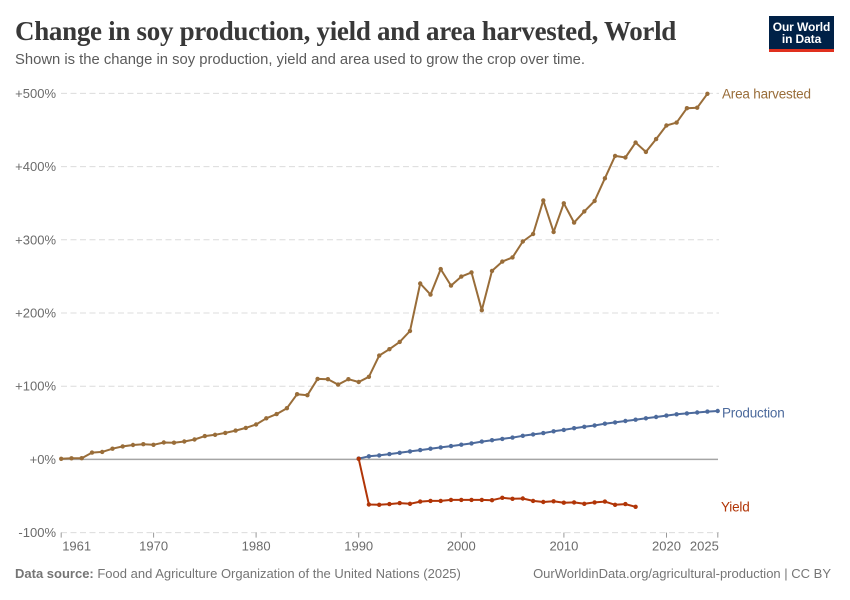 The height and width of the screenshot is (600, 850). What do you see at coordinates (35, 386) in the screenshot?
I see `svg-text: +100%` at bounding box center [35, 386].